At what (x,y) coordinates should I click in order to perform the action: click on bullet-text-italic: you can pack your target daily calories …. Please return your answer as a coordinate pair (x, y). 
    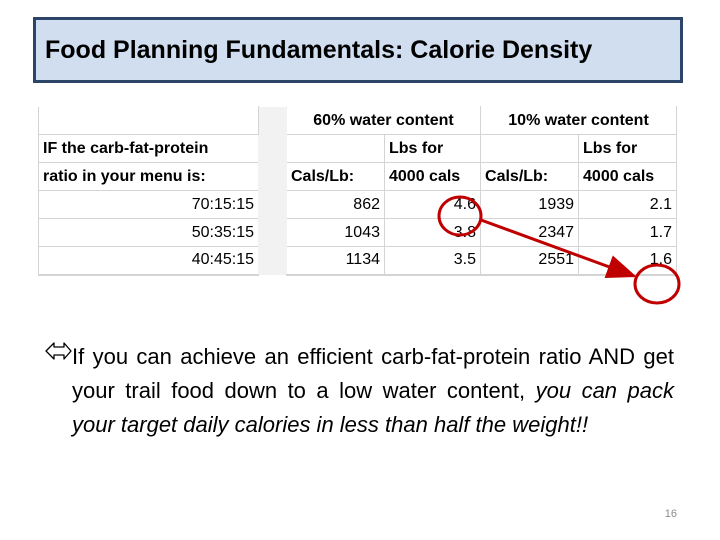
    Looking at the image, I should click on (373, 407).